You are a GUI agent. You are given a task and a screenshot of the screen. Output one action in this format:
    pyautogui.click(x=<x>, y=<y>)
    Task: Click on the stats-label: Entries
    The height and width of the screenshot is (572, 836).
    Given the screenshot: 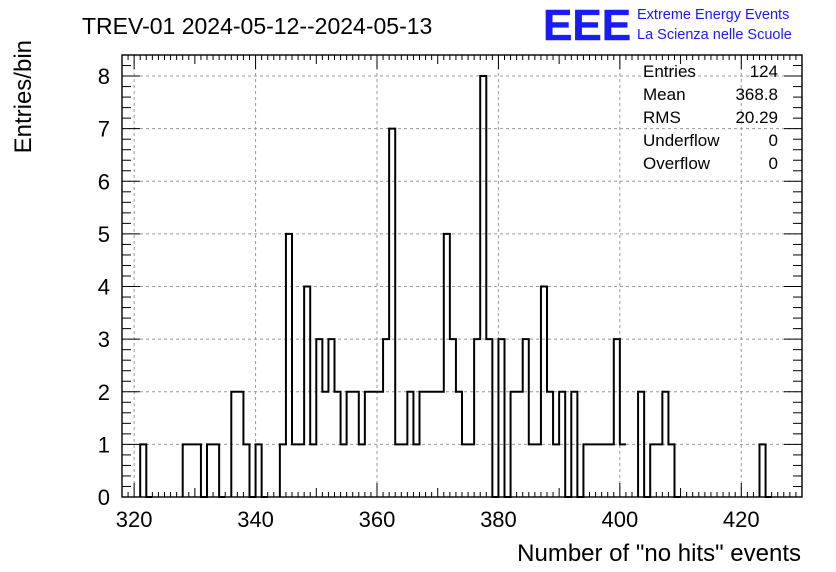 What is the action you would take?
    pyautogui.click(x=669, y=71)
    